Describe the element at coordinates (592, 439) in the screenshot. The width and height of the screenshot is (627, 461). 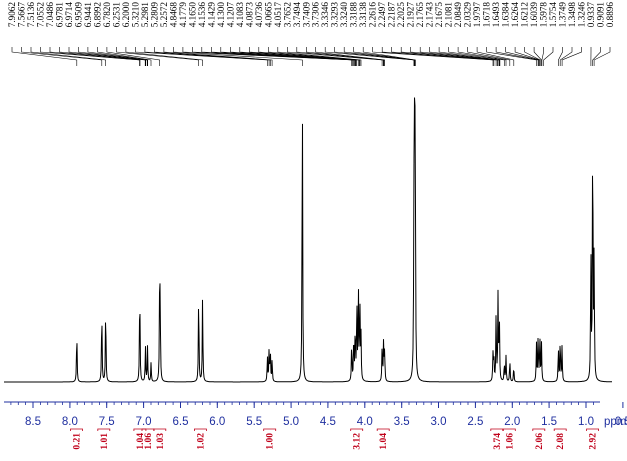
I see `integral-marker: 2.92` at that location.